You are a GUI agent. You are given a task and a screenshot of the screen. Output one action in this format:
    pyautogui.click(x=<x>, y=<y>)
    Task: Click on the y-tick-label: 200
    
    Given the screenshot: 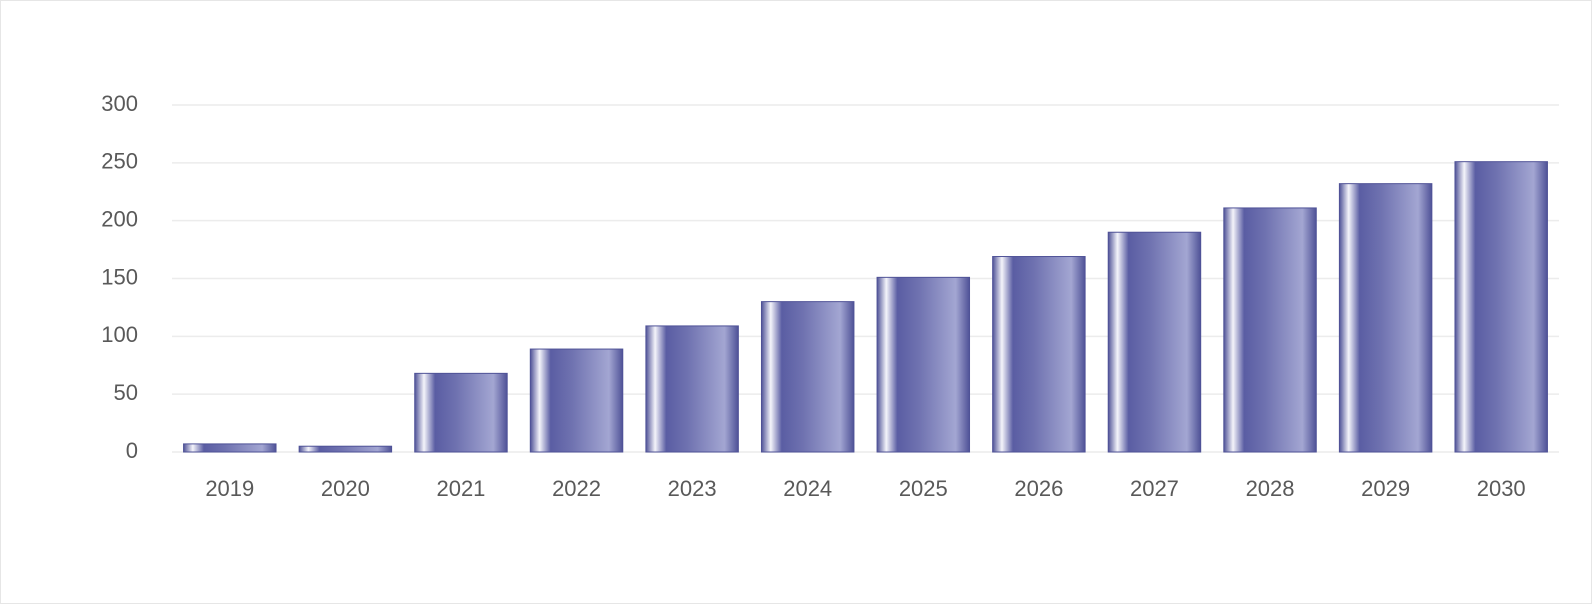 What is the action you would take?
    pyautogui.click(x=119, y=218)
    